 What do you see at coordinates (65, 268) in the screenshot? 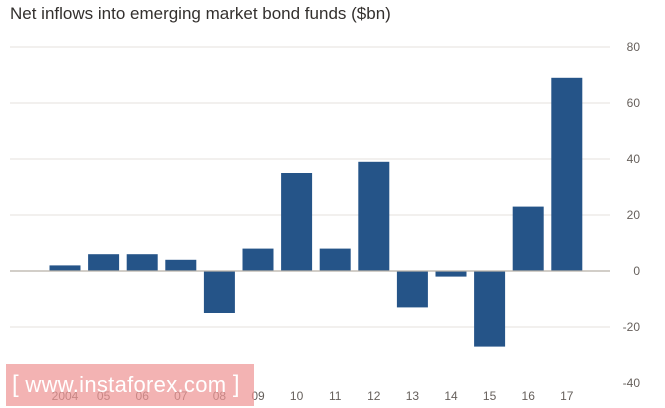
I see `bar-2004` at bounding box center [65, 268].